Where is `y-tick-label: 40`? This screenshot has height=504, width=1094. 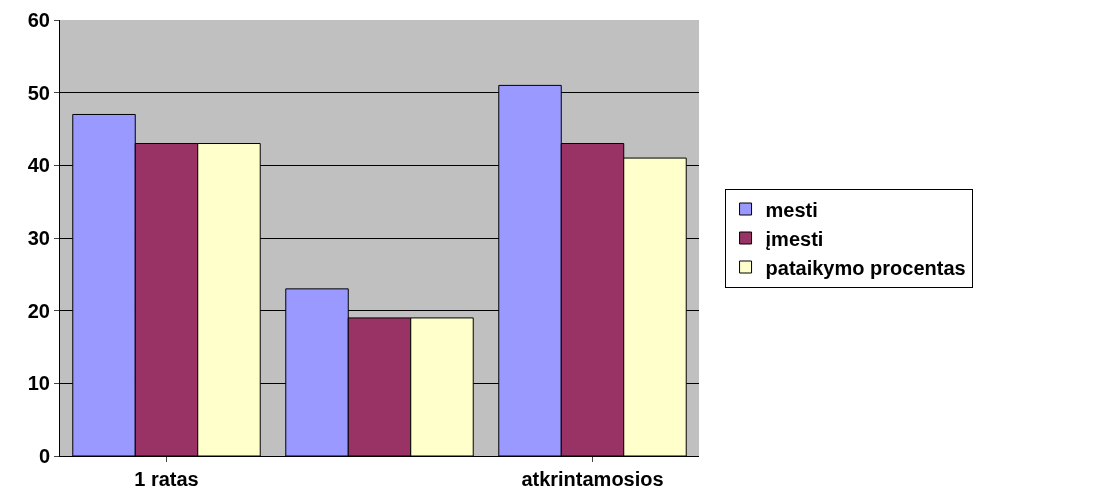
y-tick-label: 40 is located at coordinates (38, 165).